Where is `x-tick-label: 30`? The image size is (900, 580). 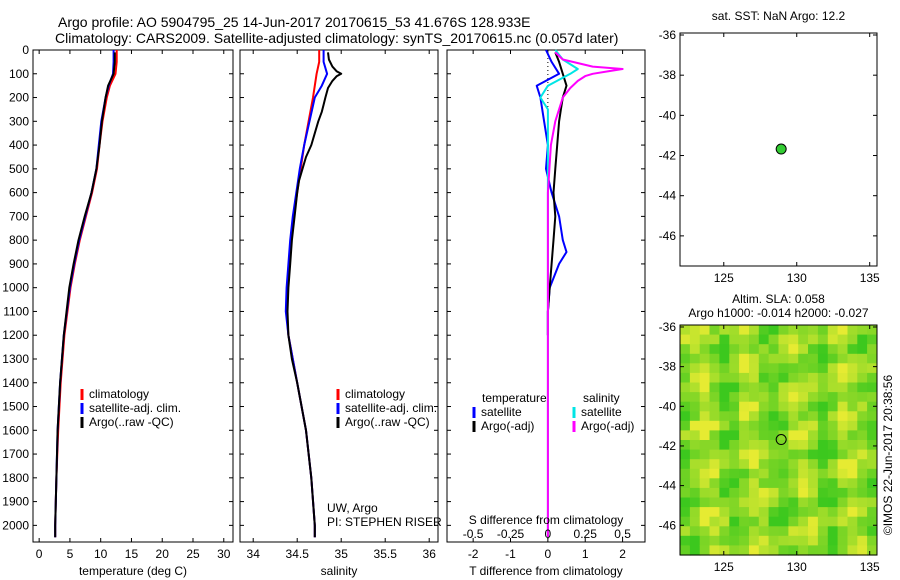 x-tick-label: 30 is located at coordinates (224, 554).